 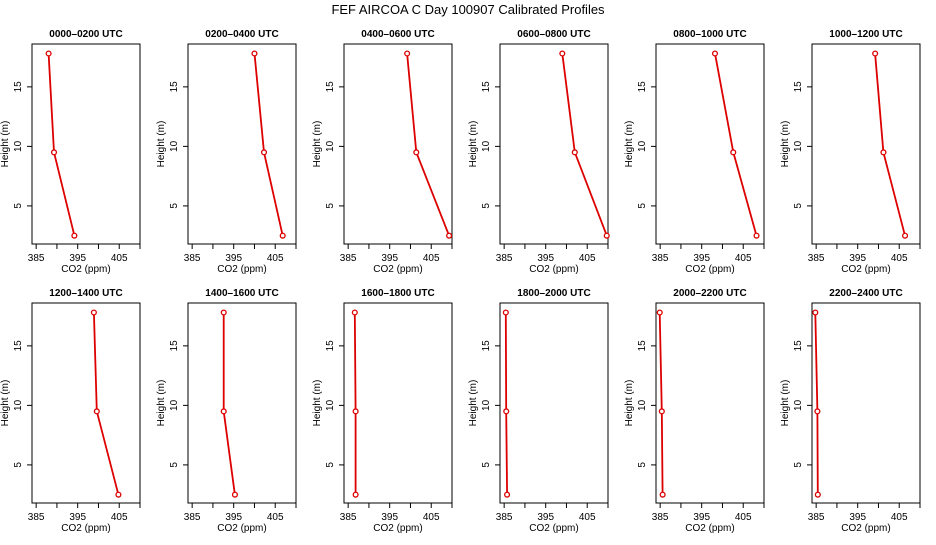 I want to click on panel-title: 1200–1400 UTC, so click(x=85, y=293).